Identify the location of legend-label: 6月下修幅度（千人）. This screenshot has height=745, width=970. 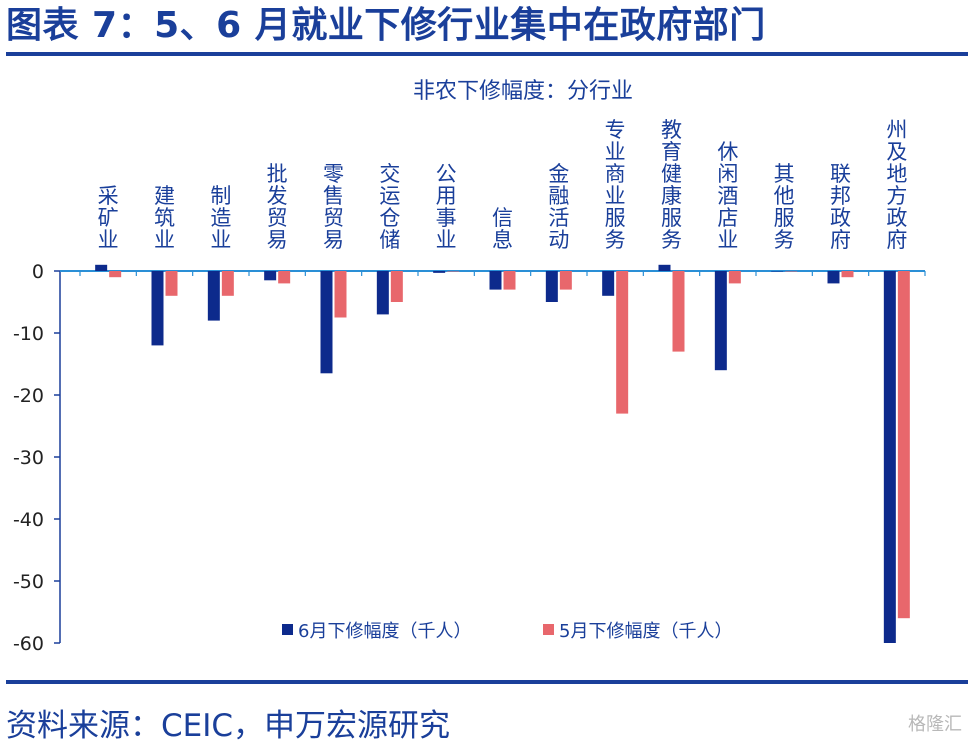
(384, 631).